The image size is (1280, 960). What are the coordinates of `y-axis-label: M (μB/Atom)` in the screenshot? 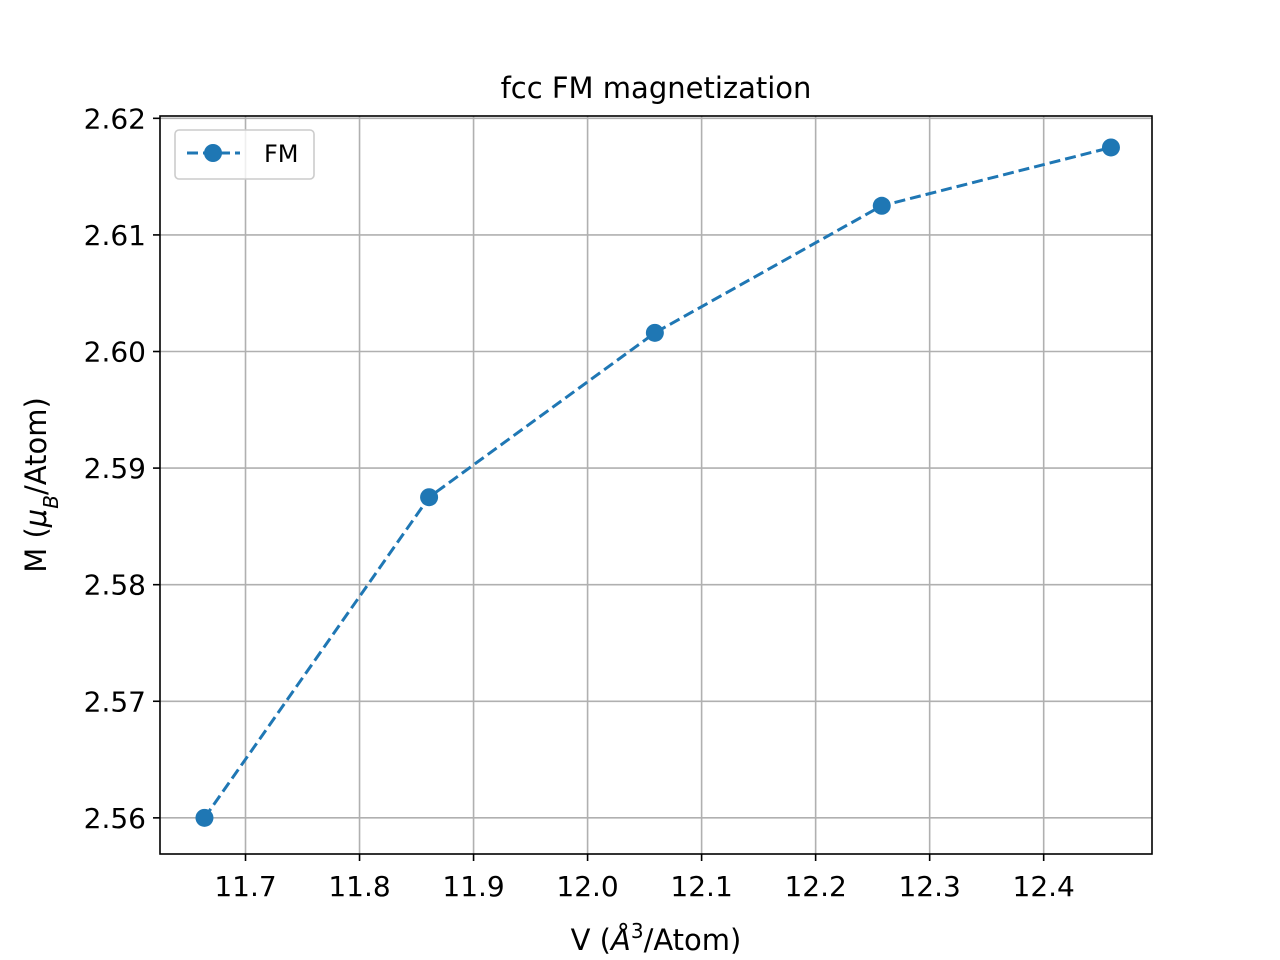 It's located at (41, 485).